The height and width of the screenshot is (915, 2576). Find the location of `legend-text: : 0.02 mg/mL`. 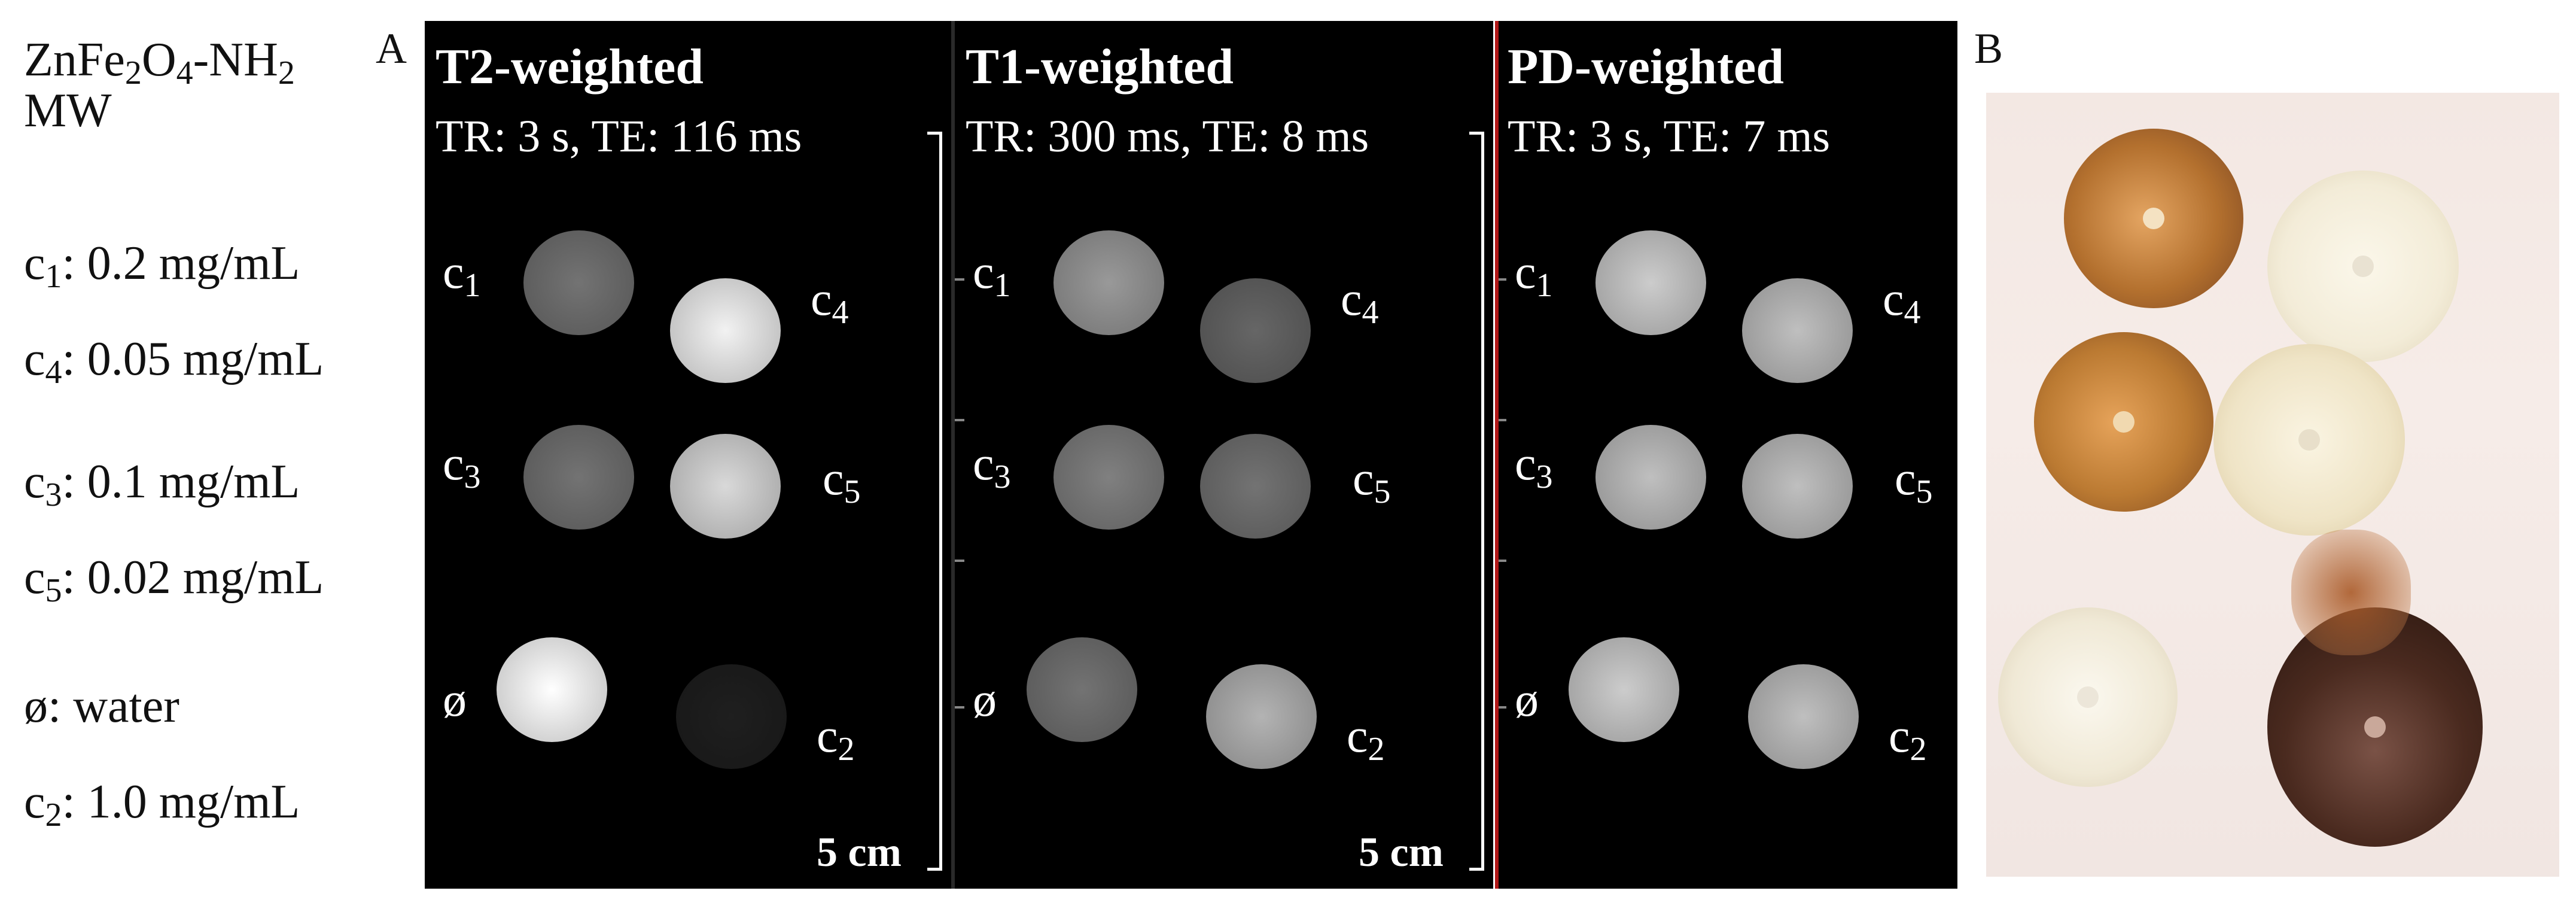

legend-text: : 0.02 mg/mL is located at coordinates (193, 577).